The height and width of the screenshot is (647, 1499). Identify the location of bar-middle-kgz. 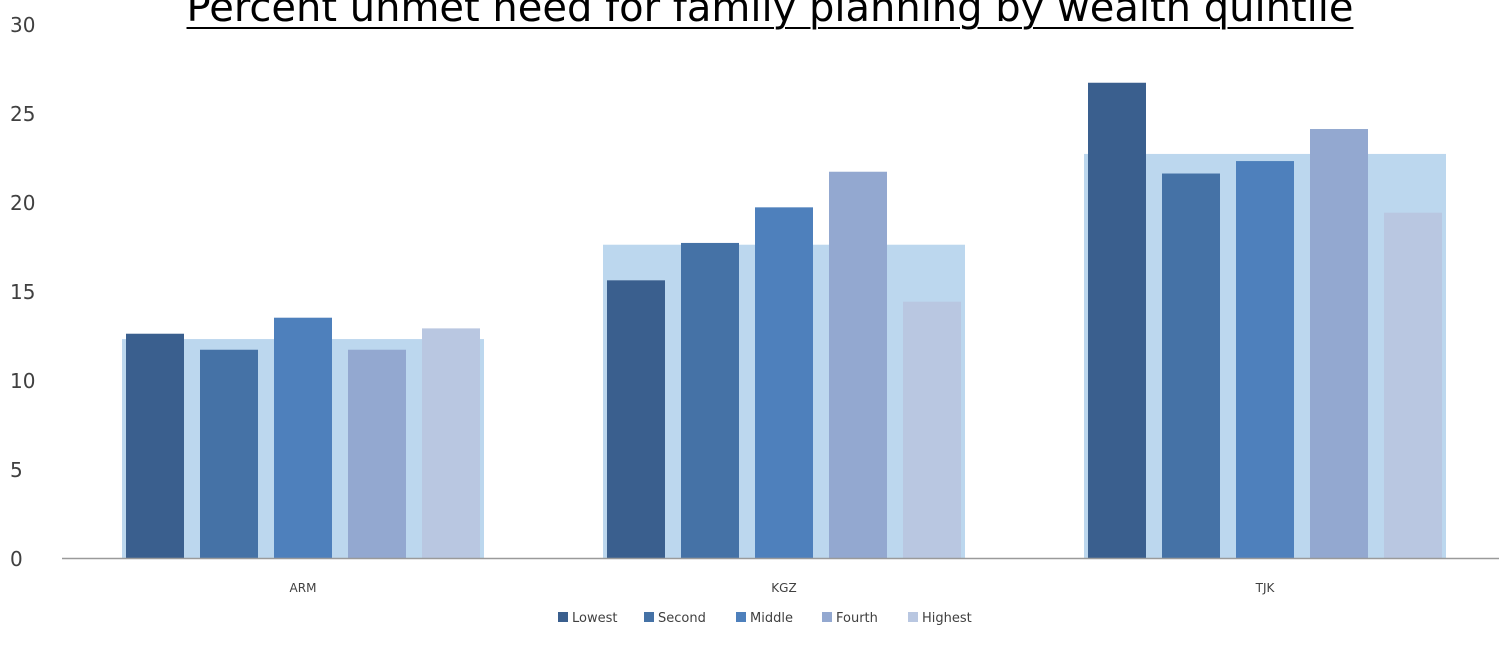
(784, 382).